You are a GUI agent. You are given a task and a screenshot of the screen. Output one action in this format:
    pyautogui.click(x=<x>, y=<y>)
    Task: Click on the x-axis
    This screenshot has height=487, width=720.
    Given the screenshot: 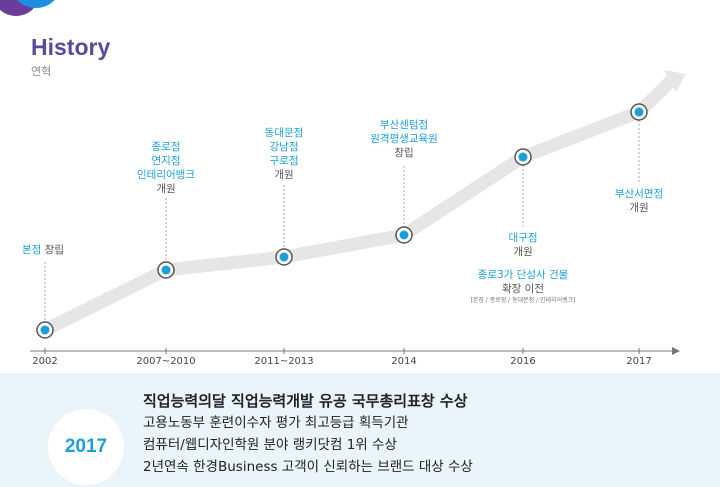 What is the action you would take?
    pyautogui.click(x=355, y=351)
    